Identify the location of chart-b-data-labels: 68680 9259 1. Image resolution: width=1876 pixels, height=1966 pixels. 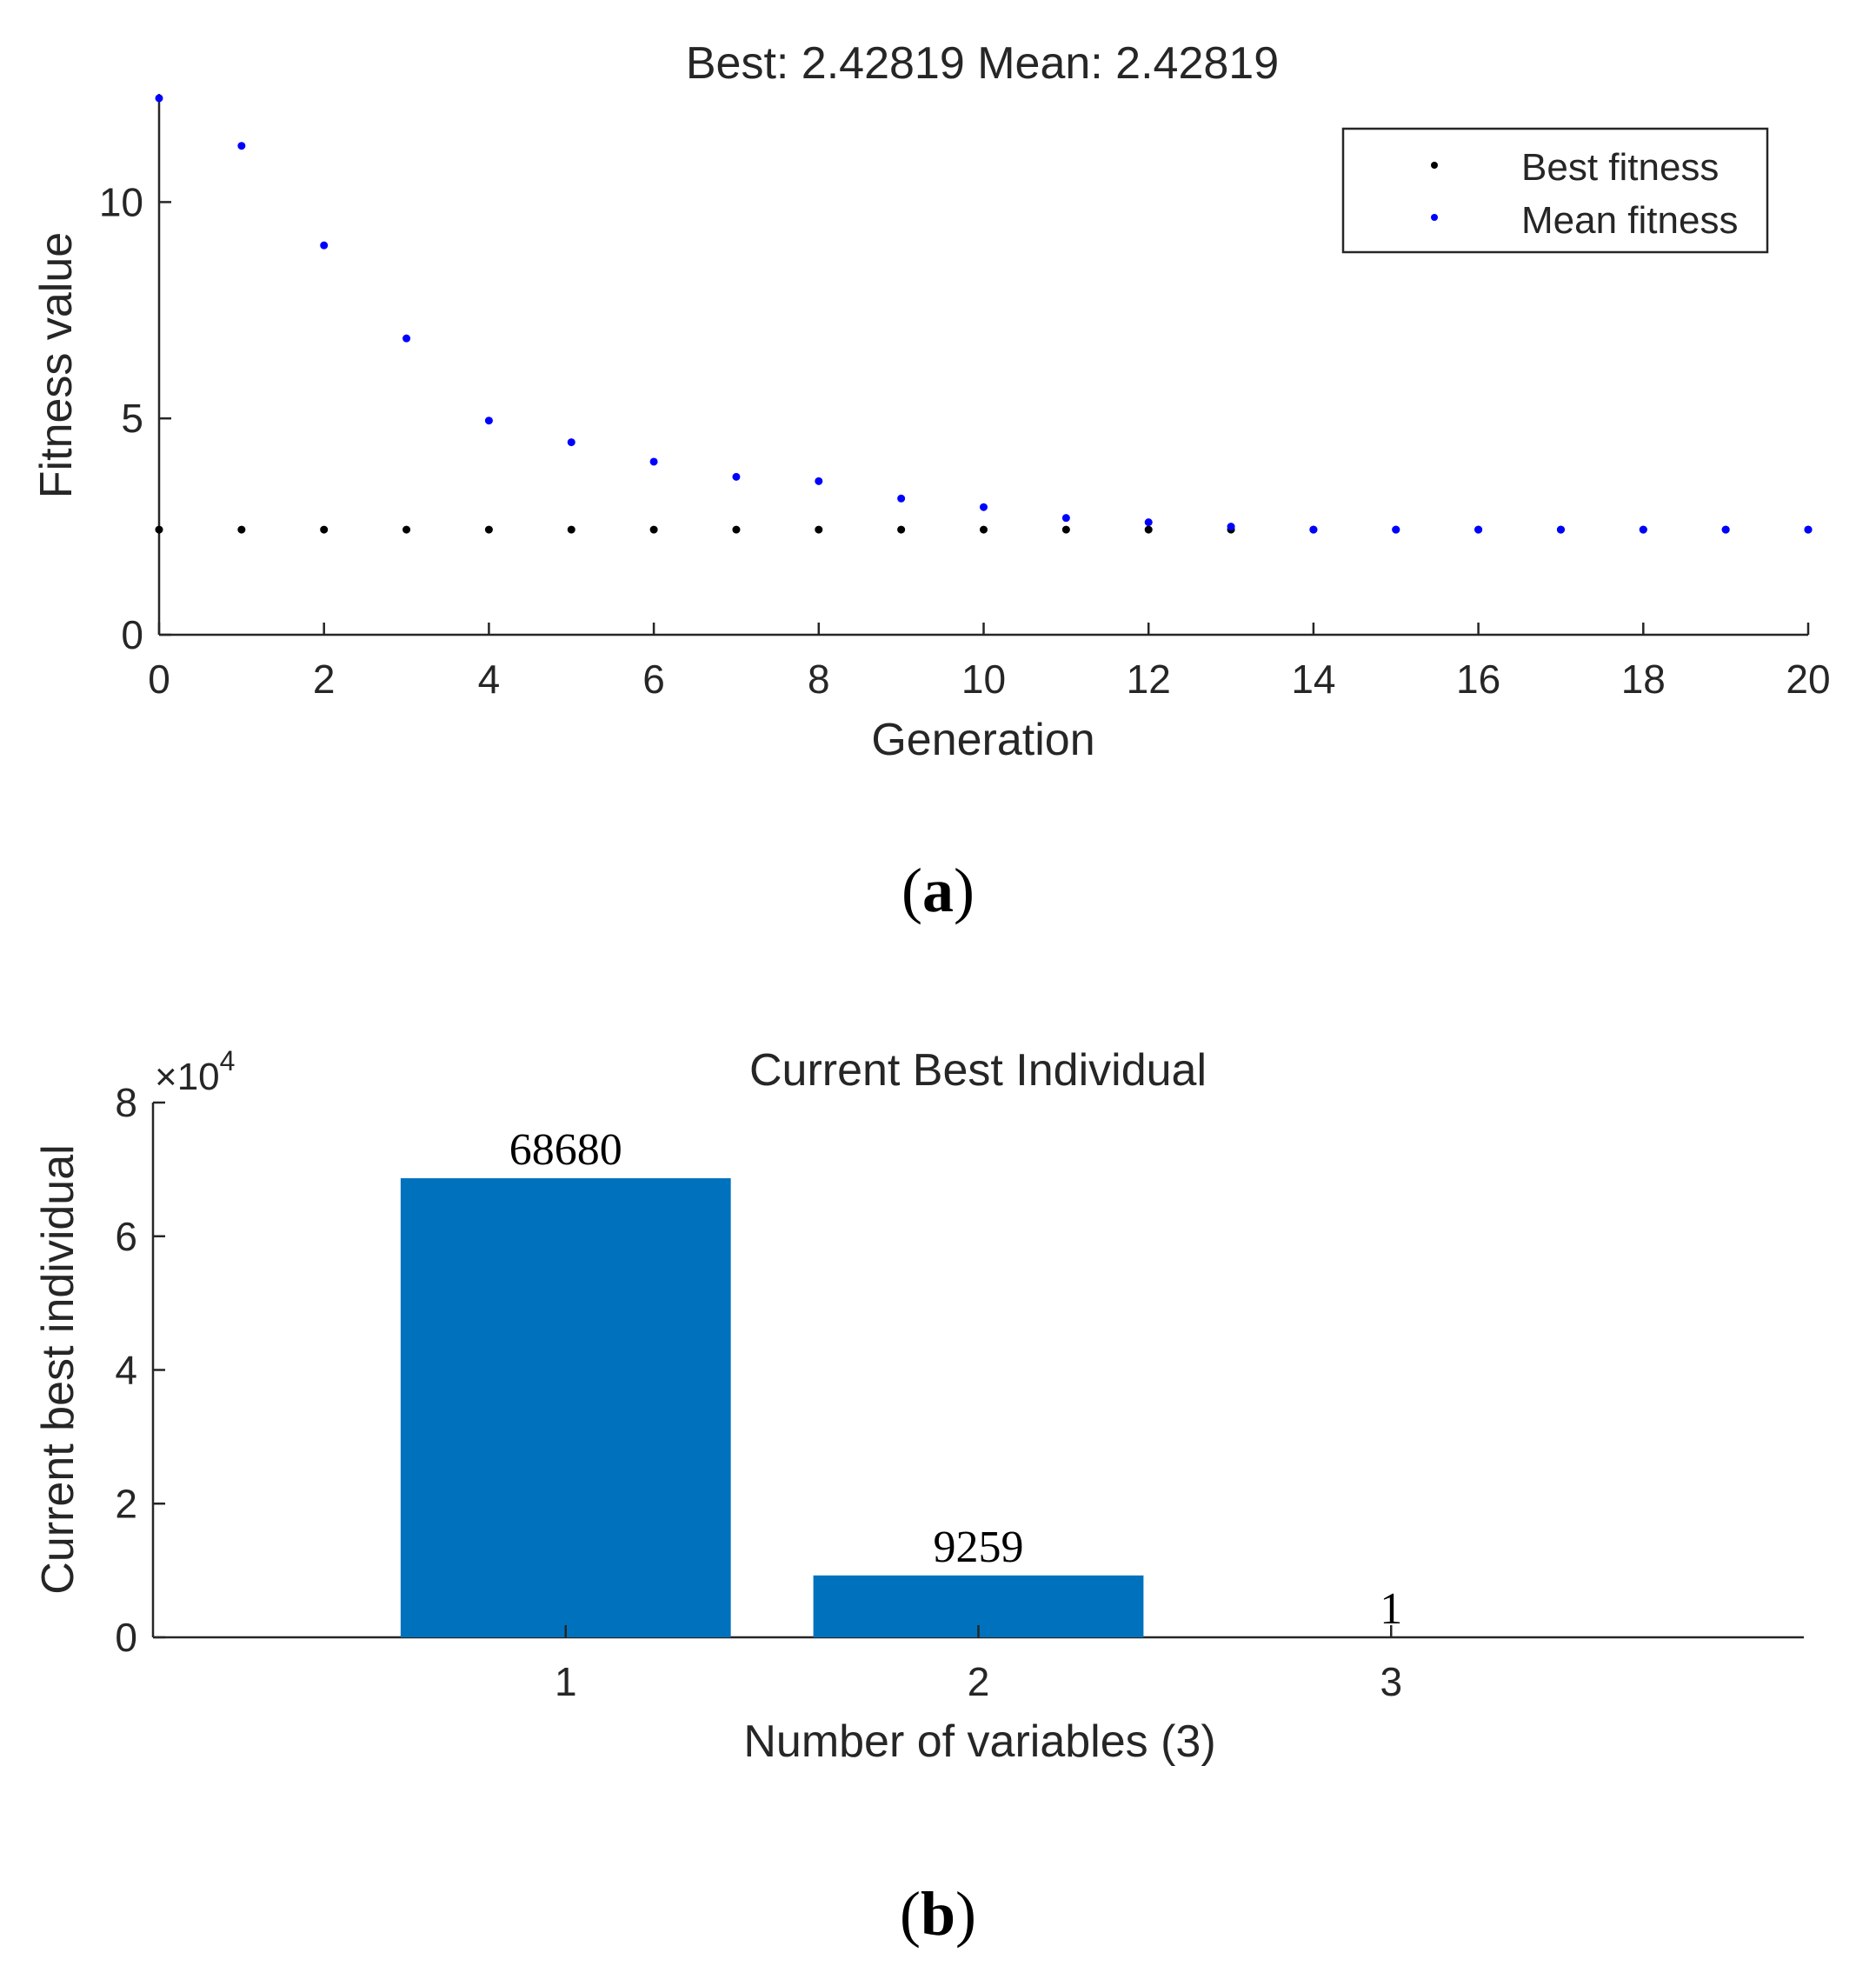
(956, 1380).